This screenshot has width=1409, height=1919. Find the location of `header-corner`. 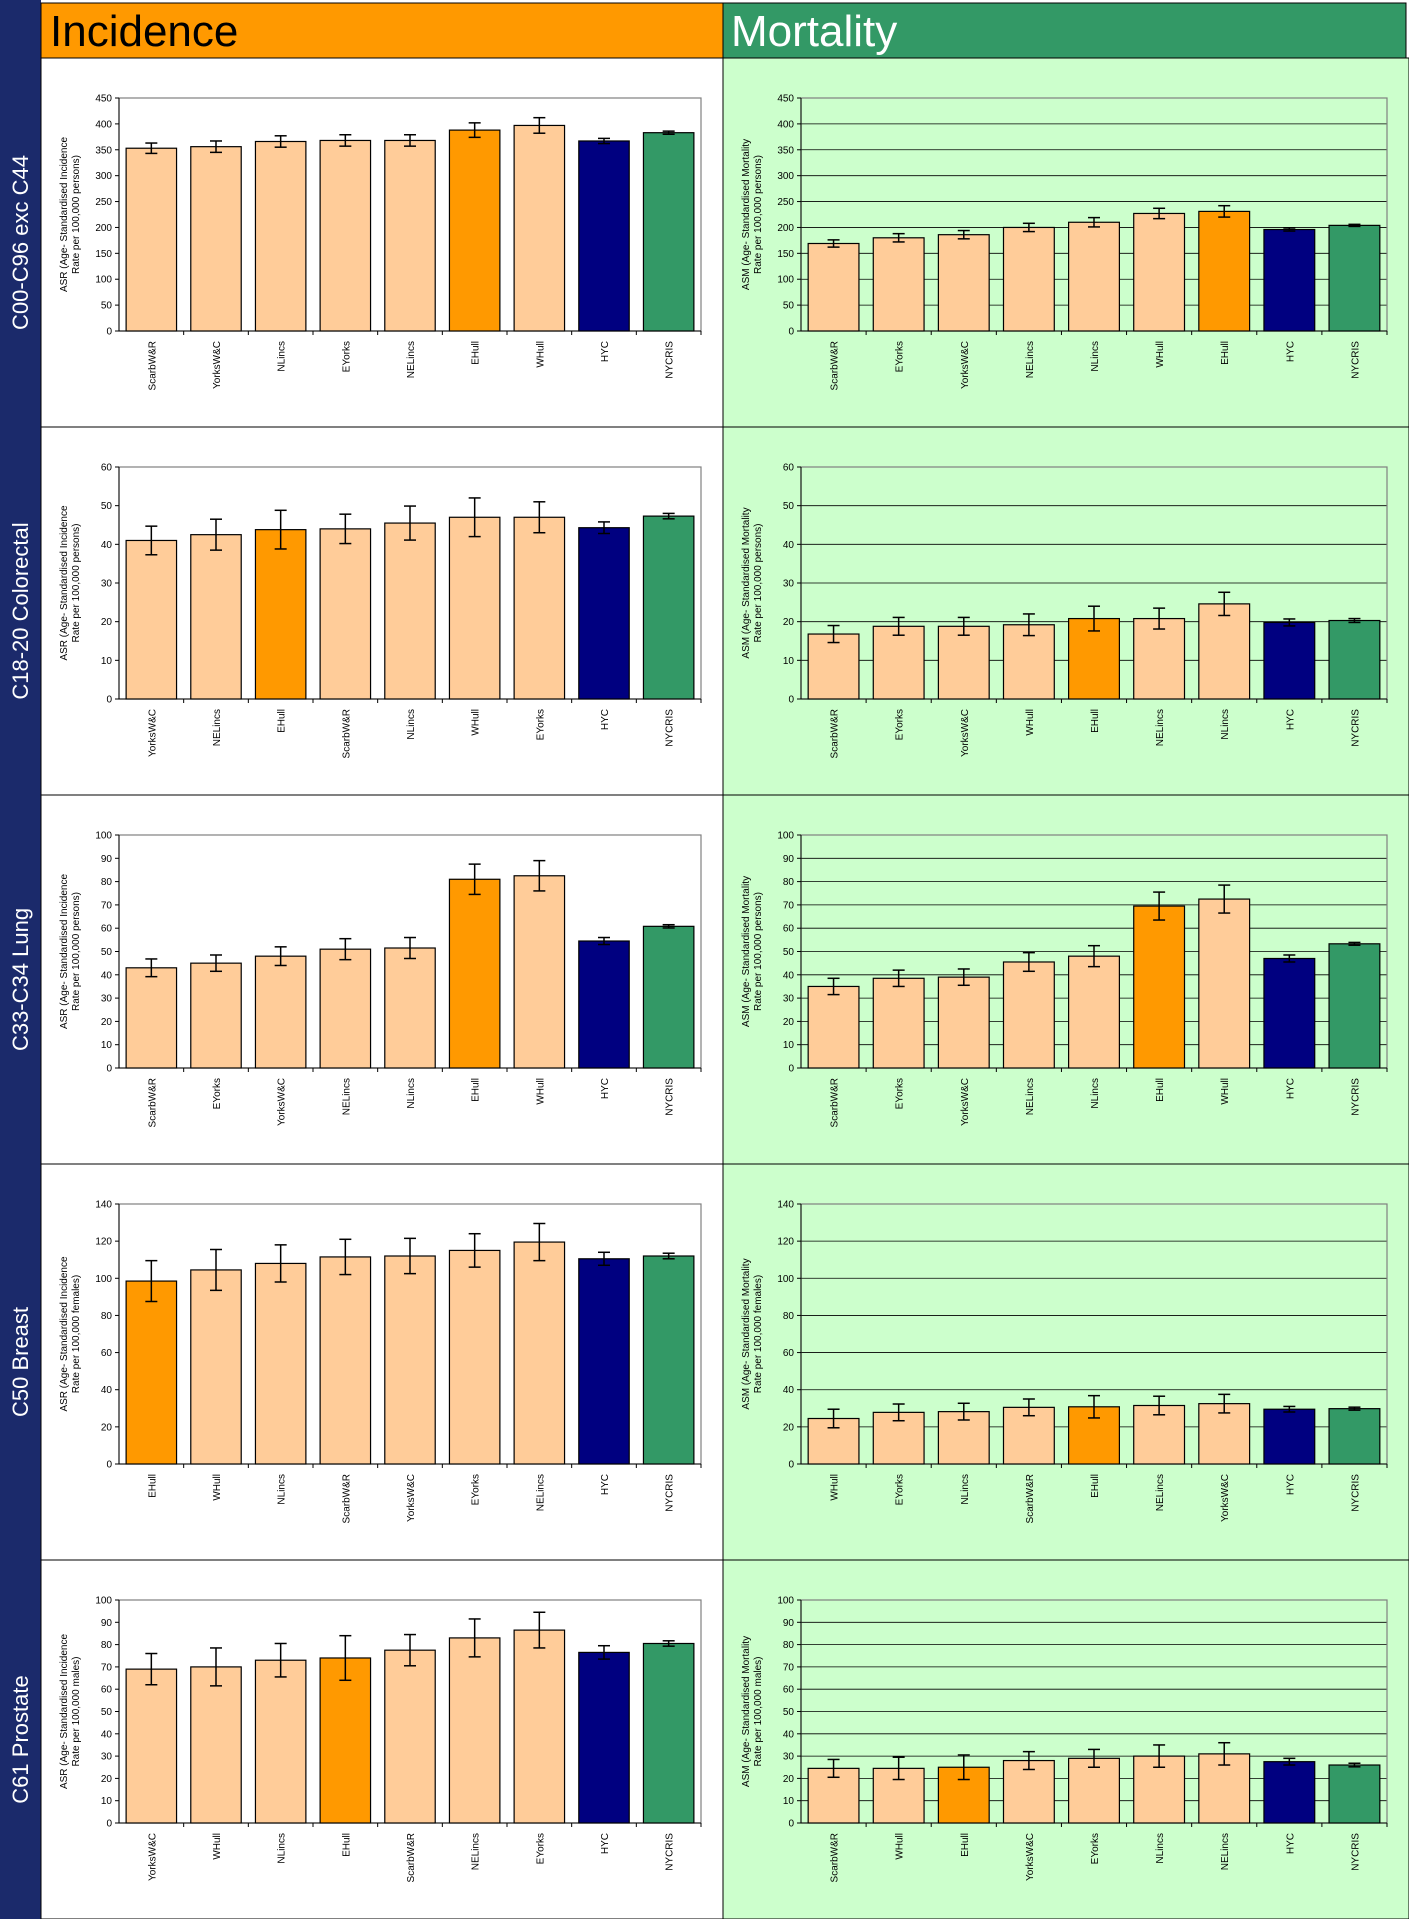

header-corner is located at coordinates (20, 29).